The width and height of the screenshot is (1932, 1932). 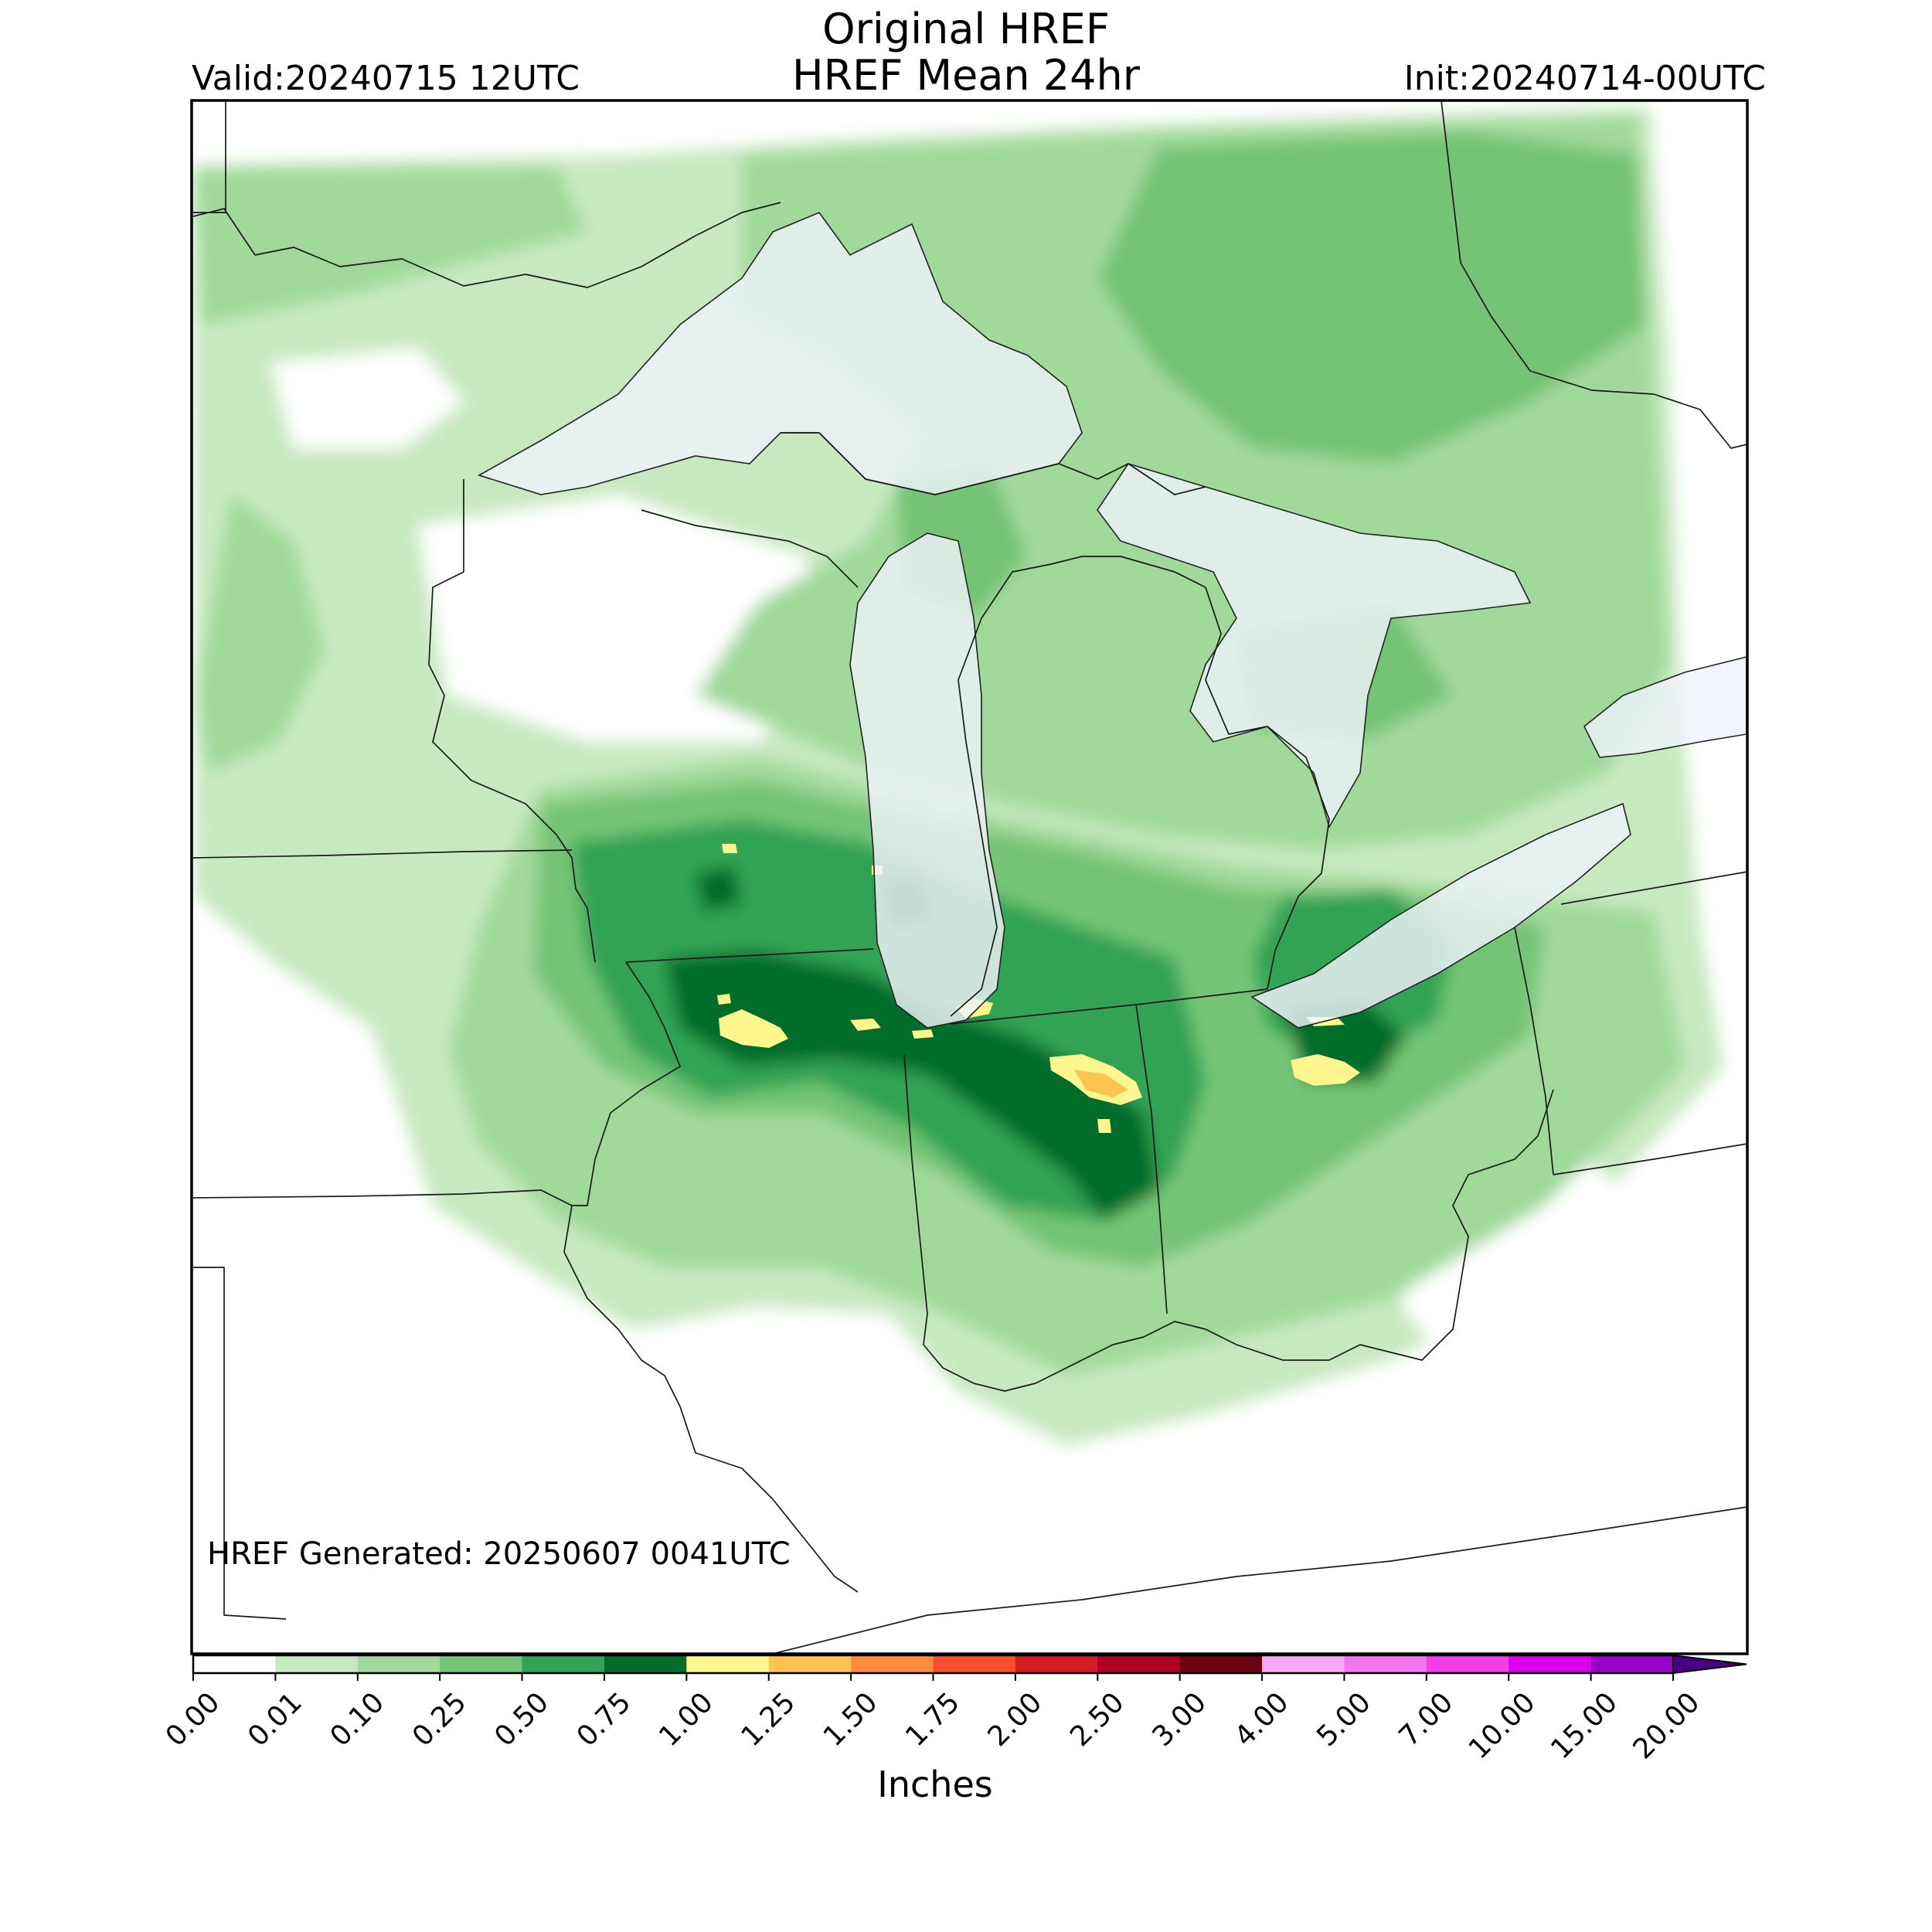 What do you see at coordinates (966, 29) in the screenshot?
I see `chart-title-line1: Original HREF` at bounding box center [966, 29].